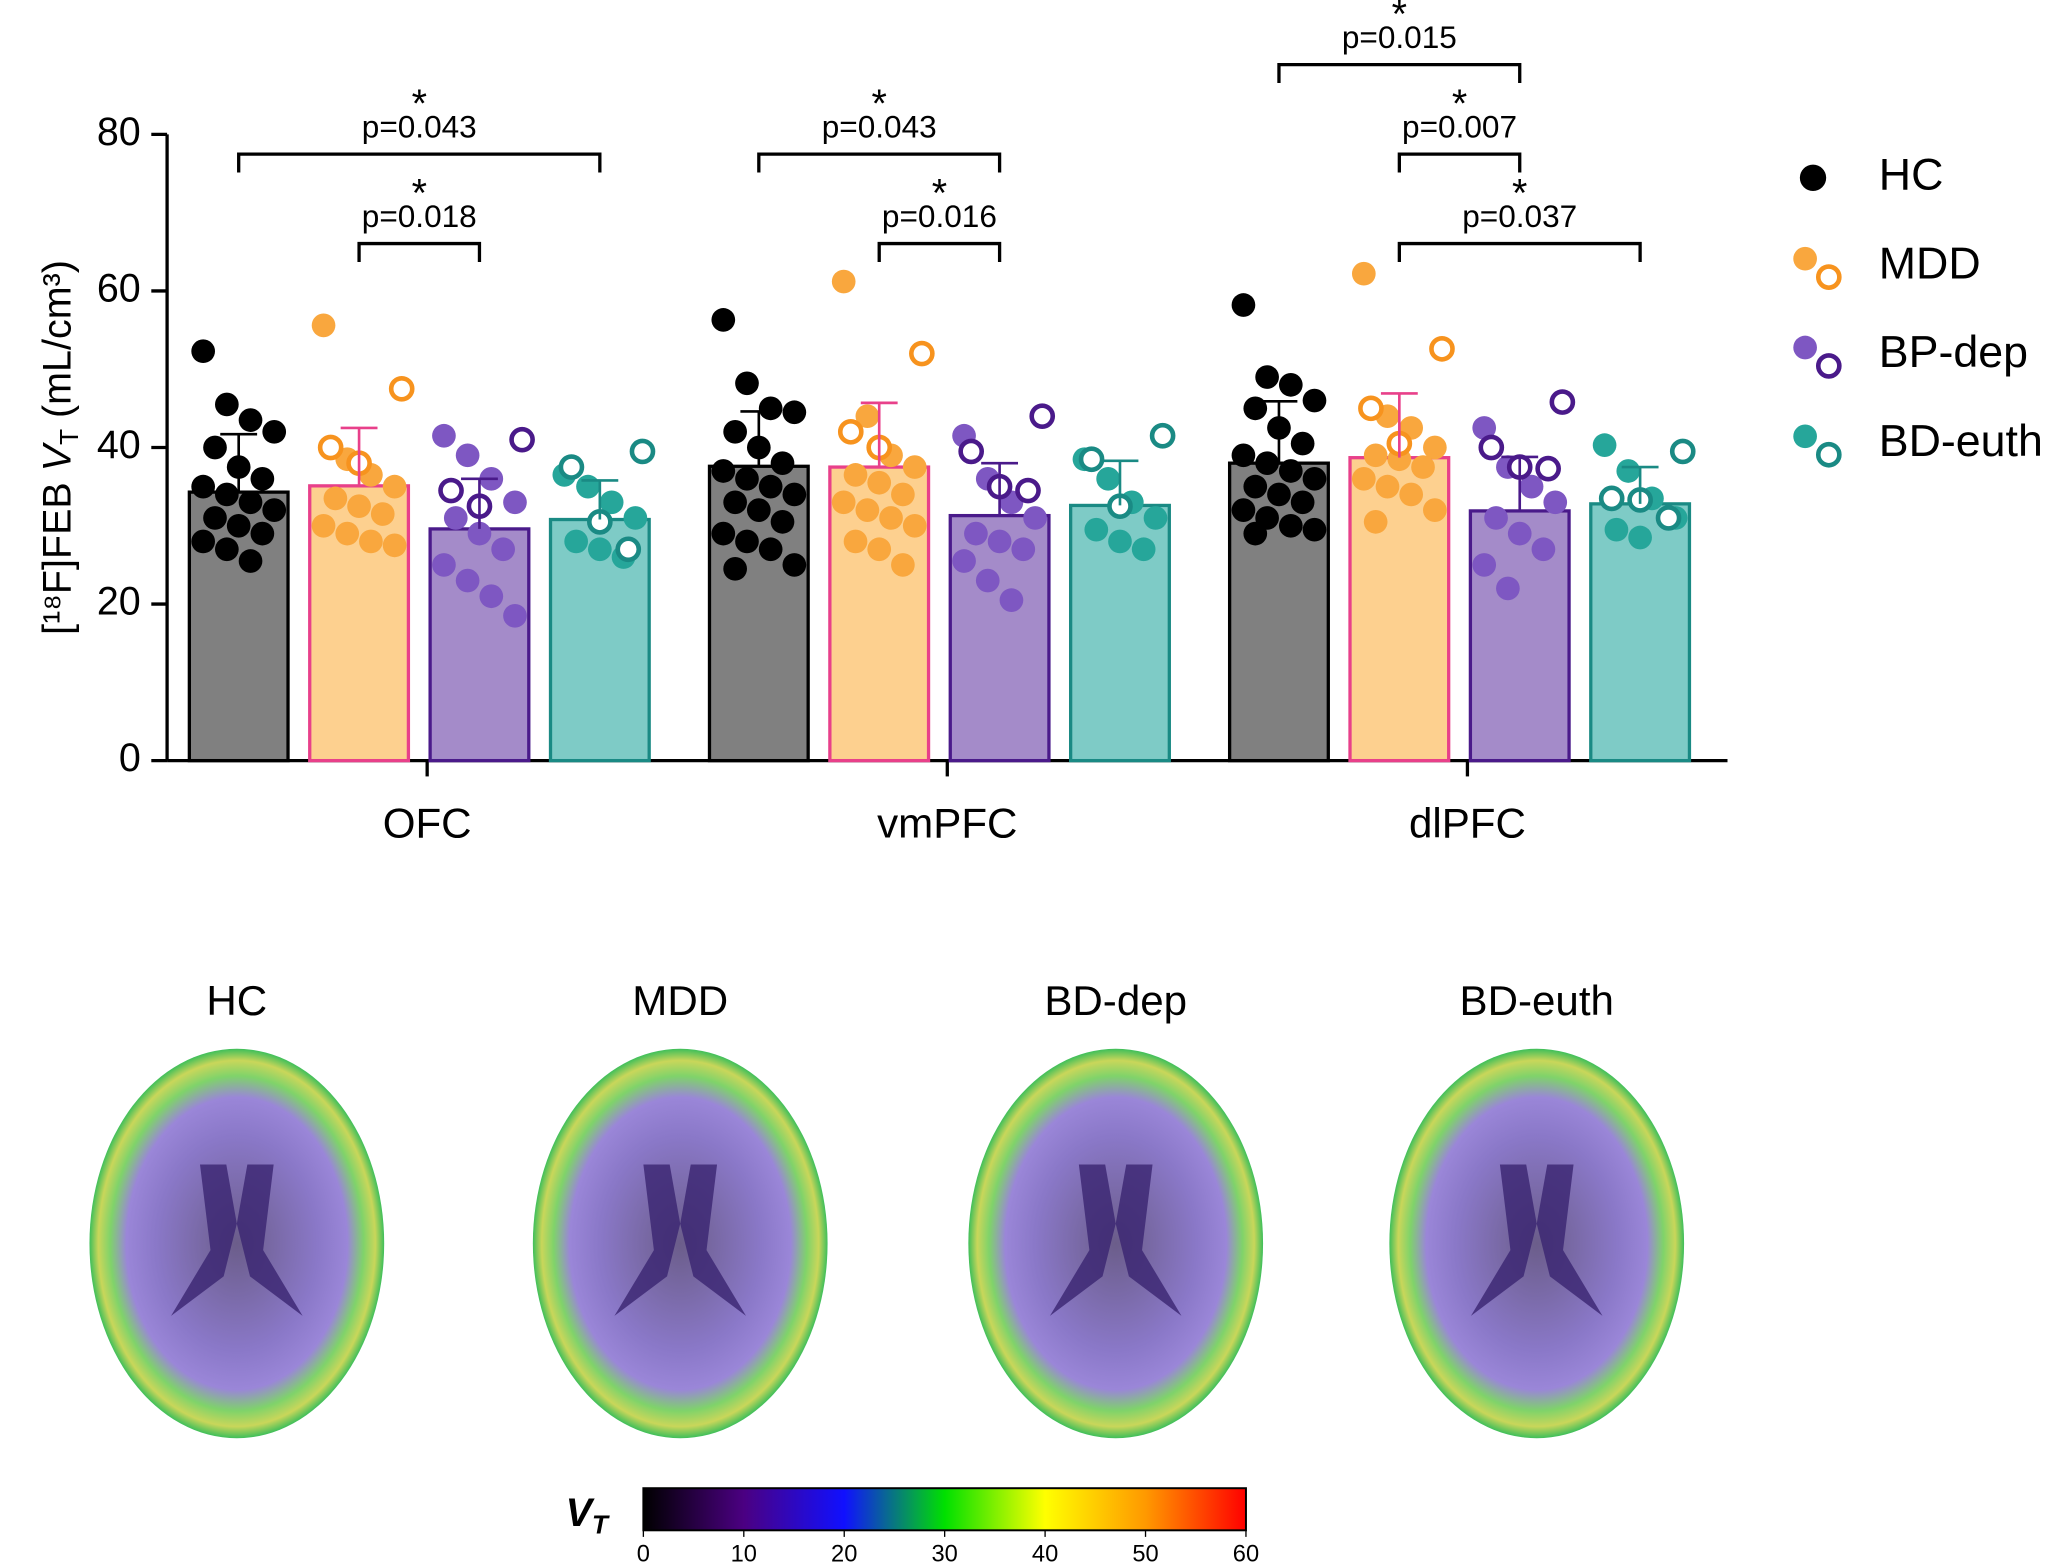  I want to click on y-axis-label: [¹⁸F]FEB VT (mL/cm³), so click(60, 447).